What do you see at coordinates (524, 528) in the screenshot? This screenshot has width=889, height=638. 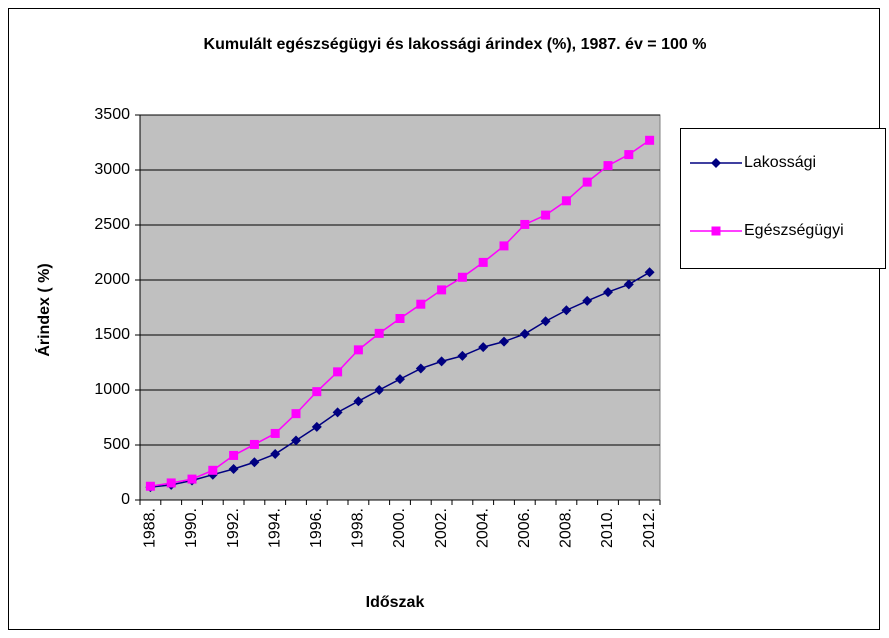 I see `x-tick-label: 2006.` at bounding box center [524, 528].